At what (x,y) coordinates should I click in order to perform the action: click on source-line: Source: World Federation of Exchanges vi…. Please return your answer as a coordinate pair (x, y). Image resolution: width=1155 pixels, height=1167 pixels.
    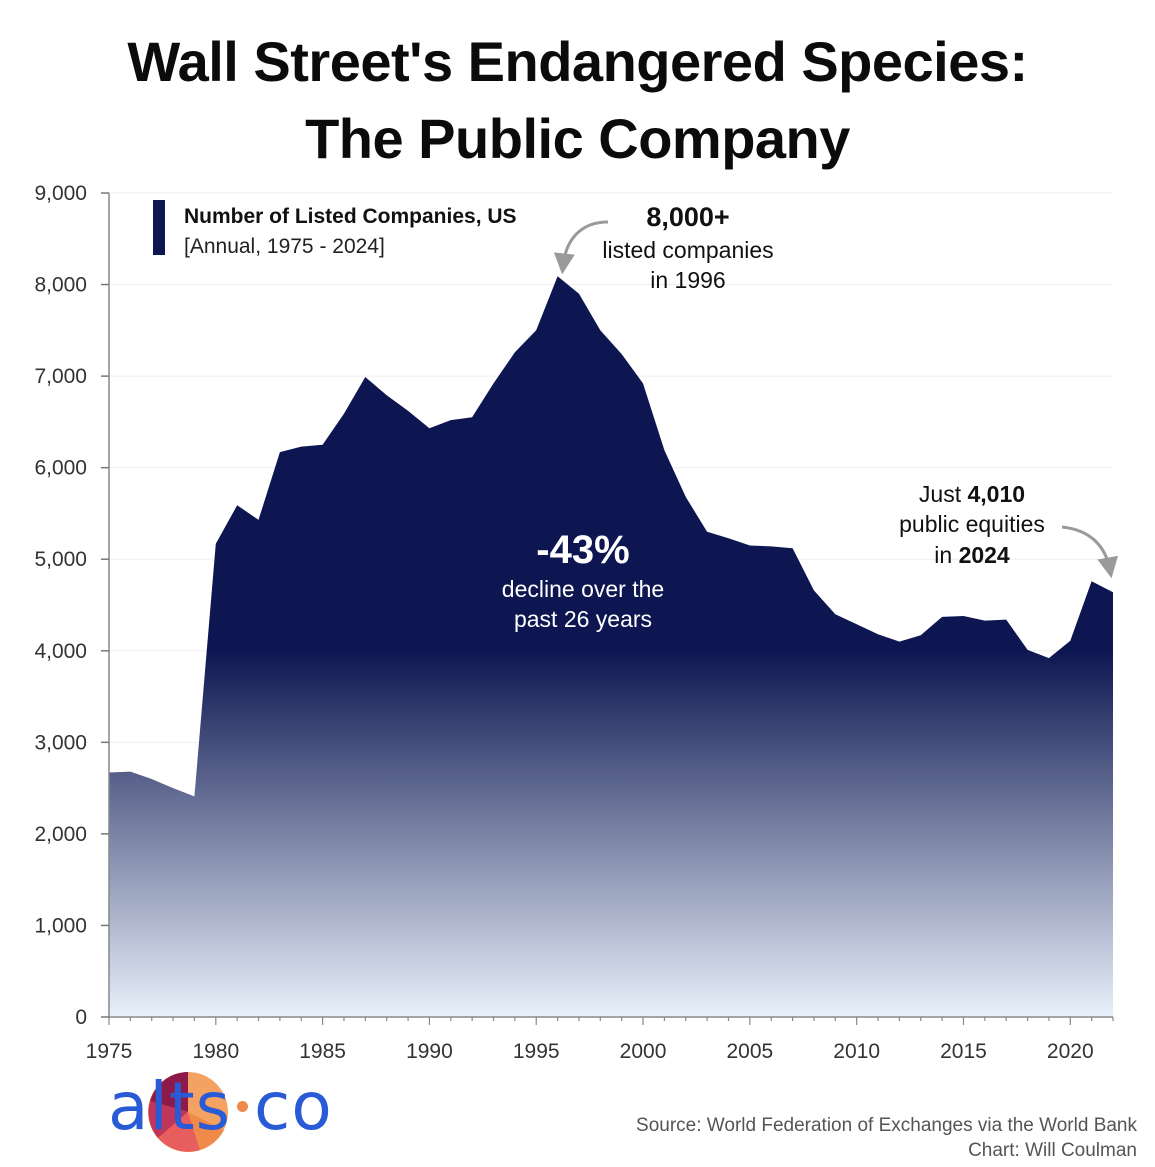
    Looking at the image, I should click on (886, 1125).